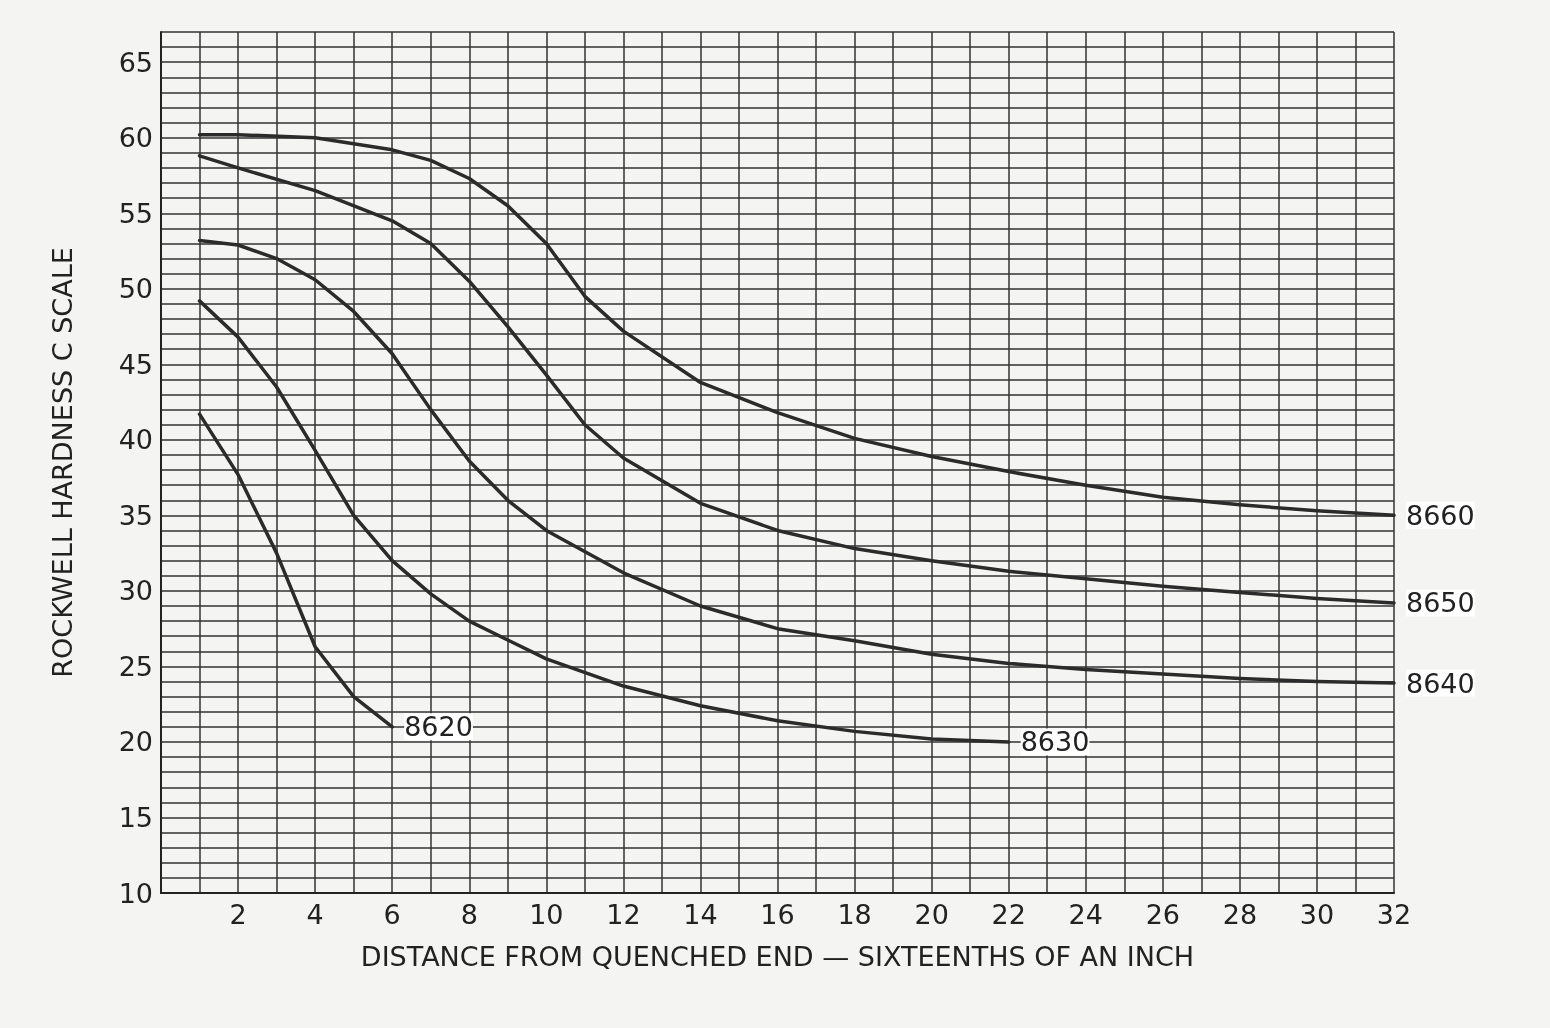 This screenshot has width=1550, height=1028. Describe the element at coordinates (777, 956) in the screenshot. I see `x-axis-title: DISTANCE FROM QUENCHED END — SIXTEENTHS OF AN INCH` at that location.